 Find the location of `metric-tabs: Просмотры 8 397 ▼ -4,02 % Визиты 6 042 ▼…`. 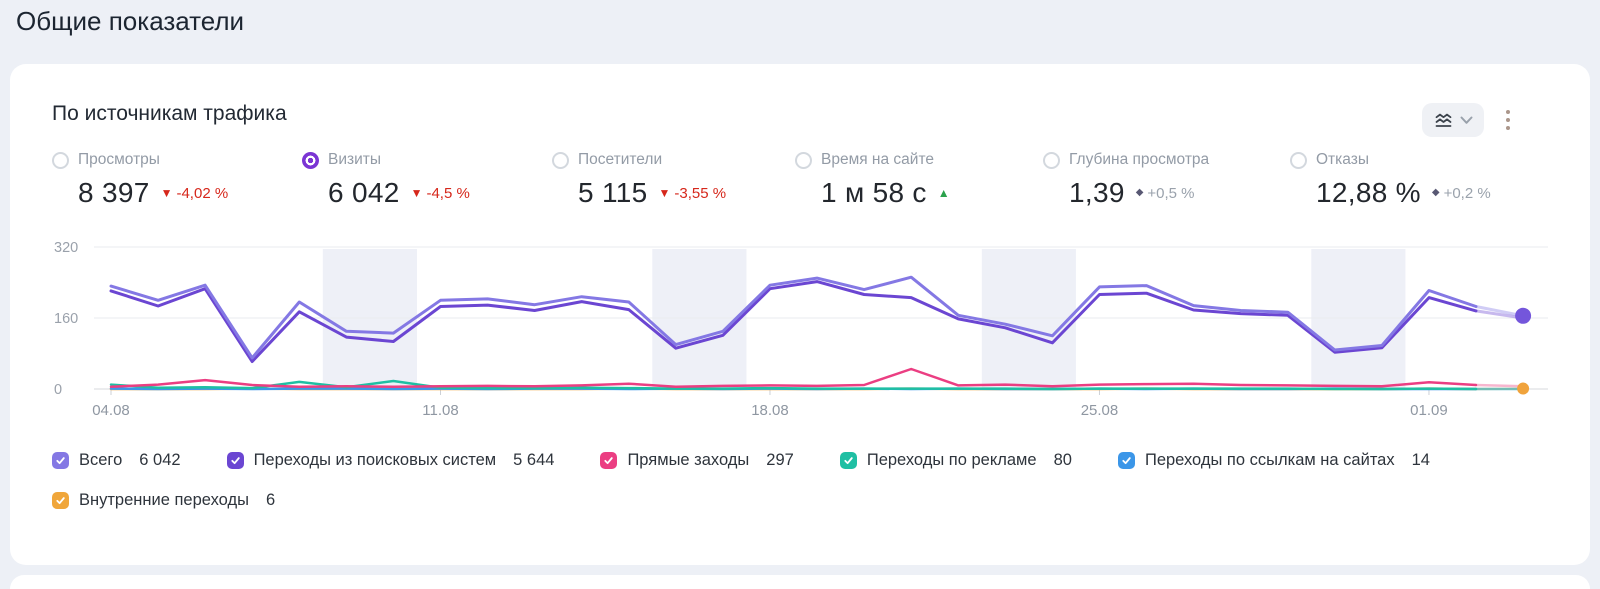

metric-tabs: Просмотры 8 397 ▼ -4,02 % Визиты 6 042 ▼… is located at coordinates (800, 186).